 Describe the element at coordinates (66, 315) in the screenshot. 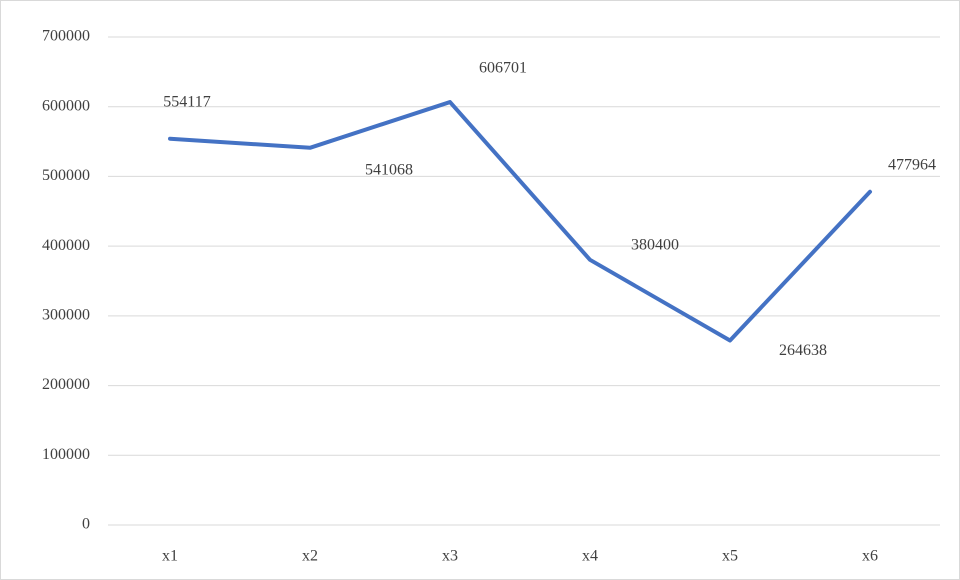

I see `y-tick-label: 300000` at that location.